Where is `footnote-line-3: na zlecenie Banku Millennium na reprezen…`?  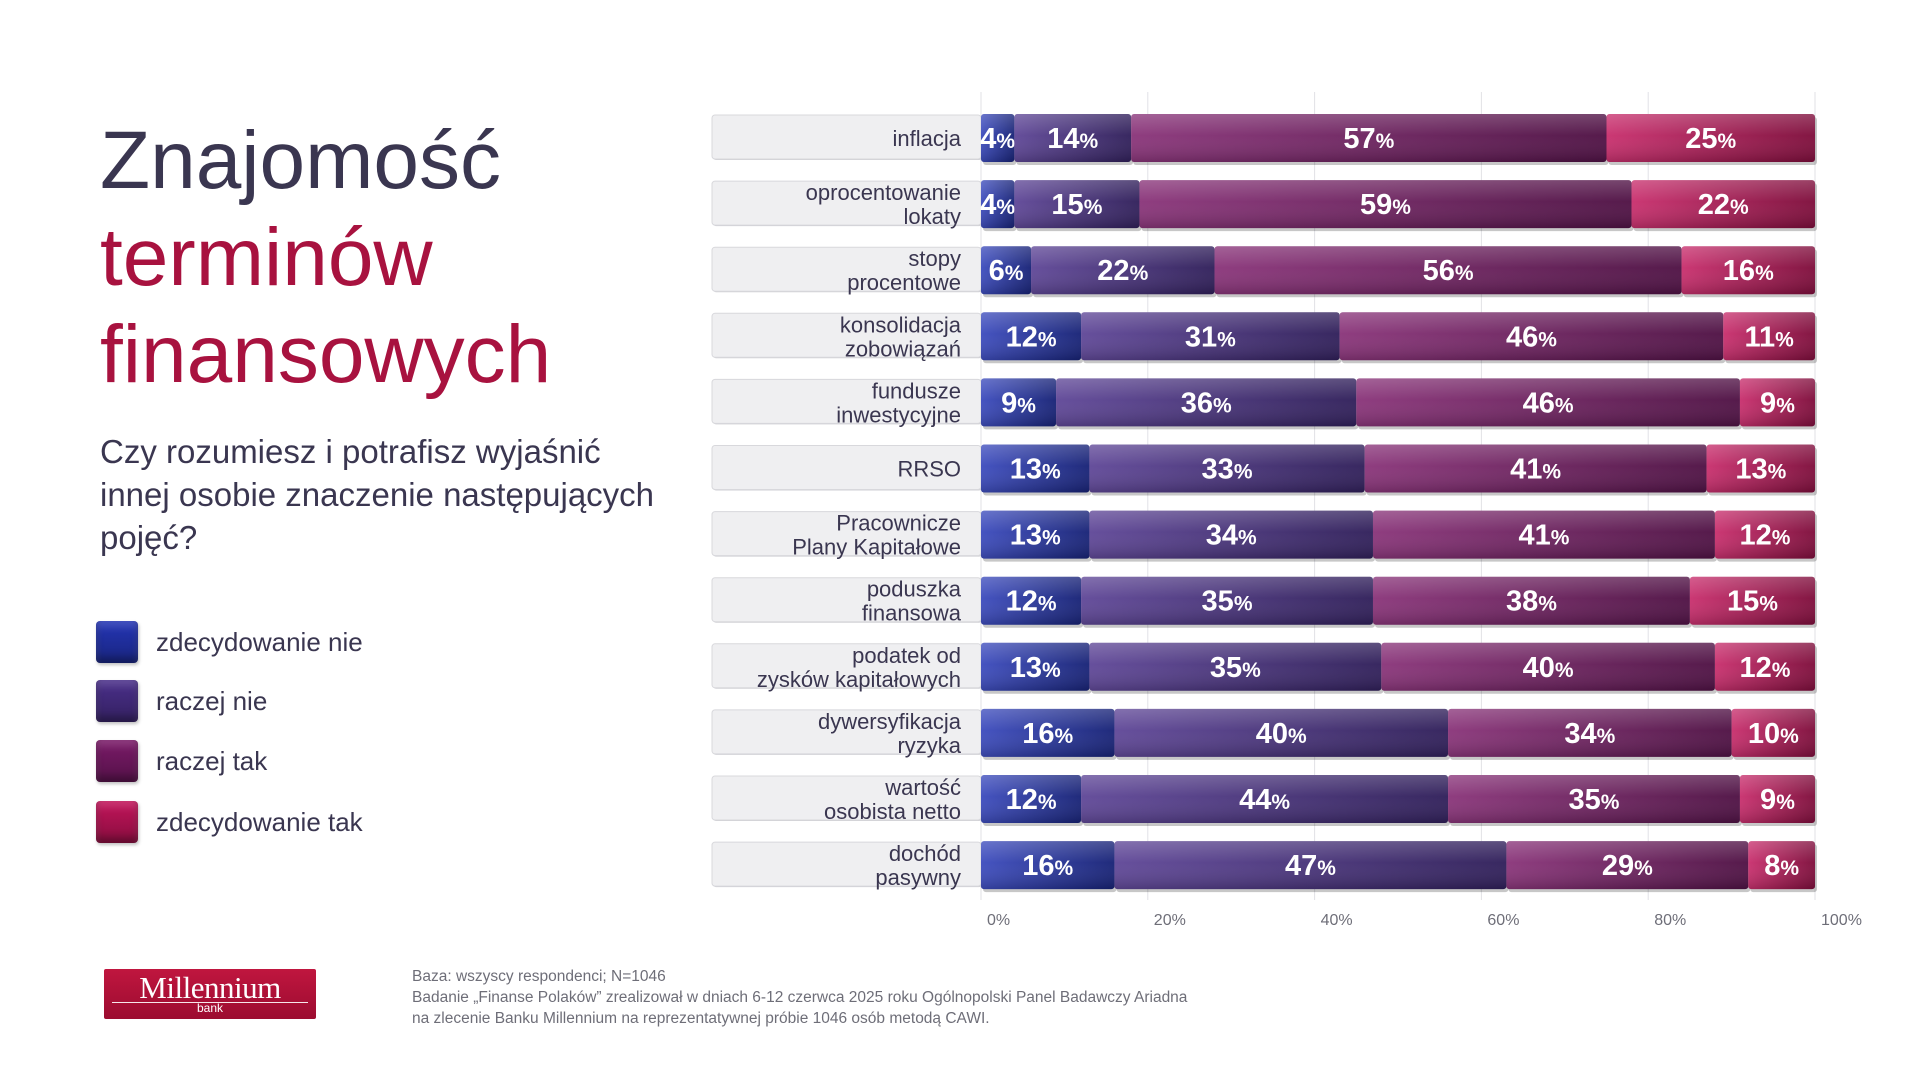 footnote-line-3: na zlecenie Banku Millennium na reprezen… is located at coordinates (701, 1018).